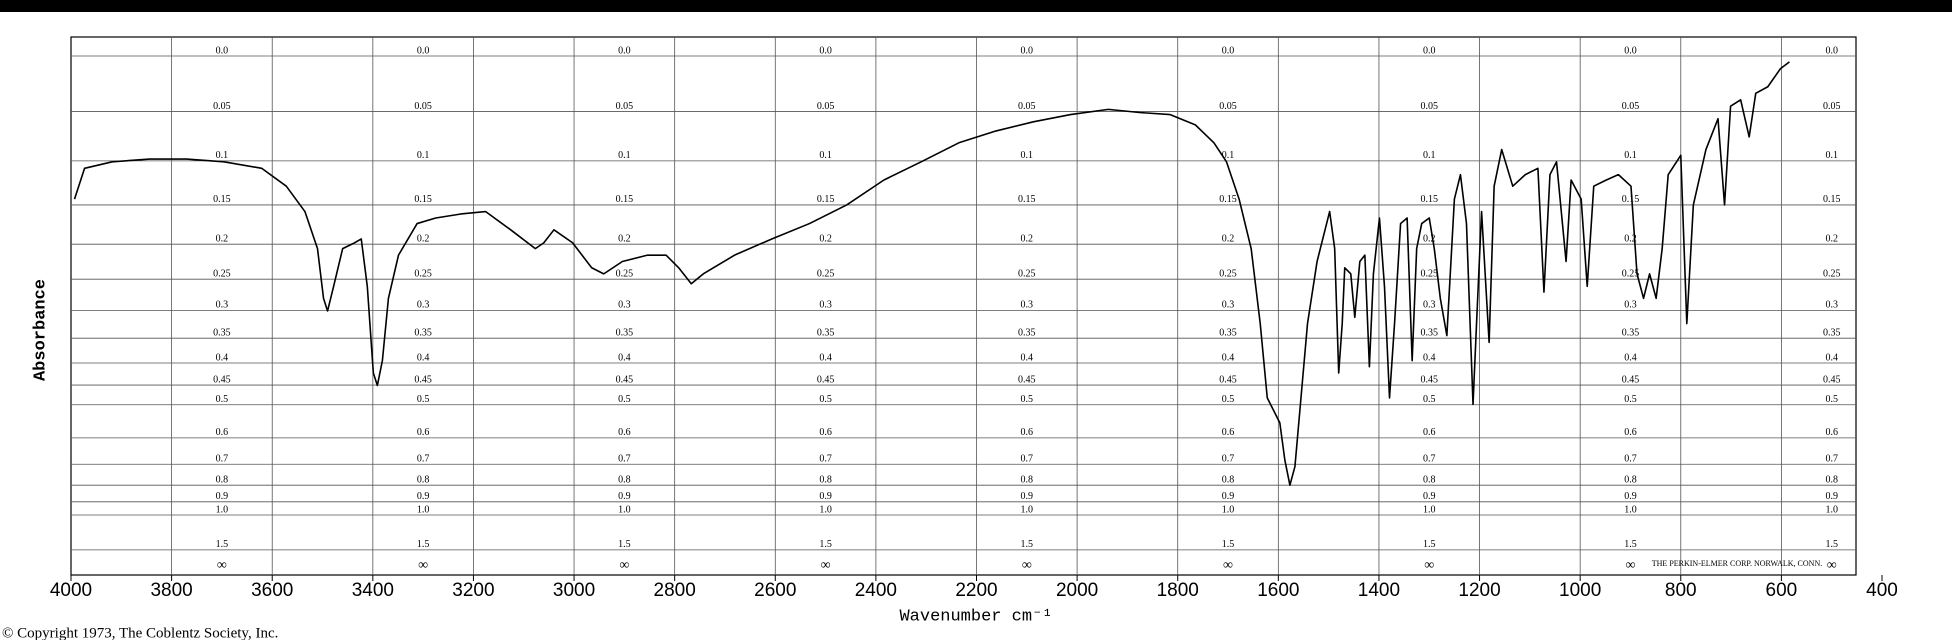 The height and width of the screenshot is (640, 1952). Describe the element at coordinates (171, 590) in the screenshot. I see `x-tick-label: 3800` at that location.